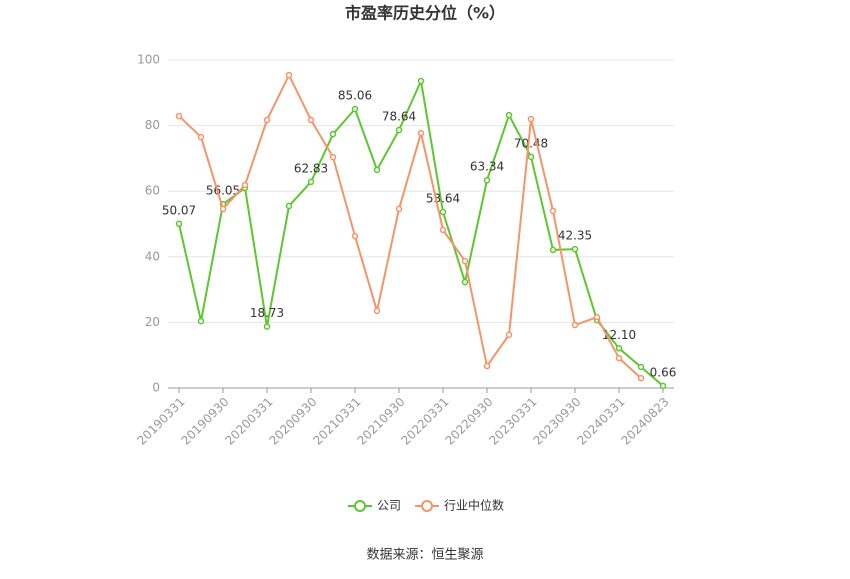 This screenshot has height=579, width=850. Describe the element at coordinates (267, 313) in the screenshot. I see `data-label: 18.73` at that location.